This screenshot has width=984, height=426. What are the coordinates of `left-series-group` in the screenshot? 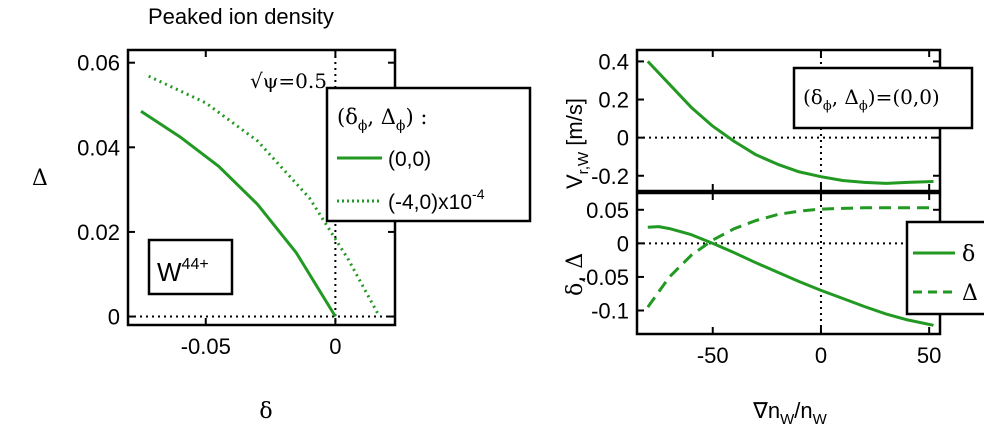 It's located at (260, 196).